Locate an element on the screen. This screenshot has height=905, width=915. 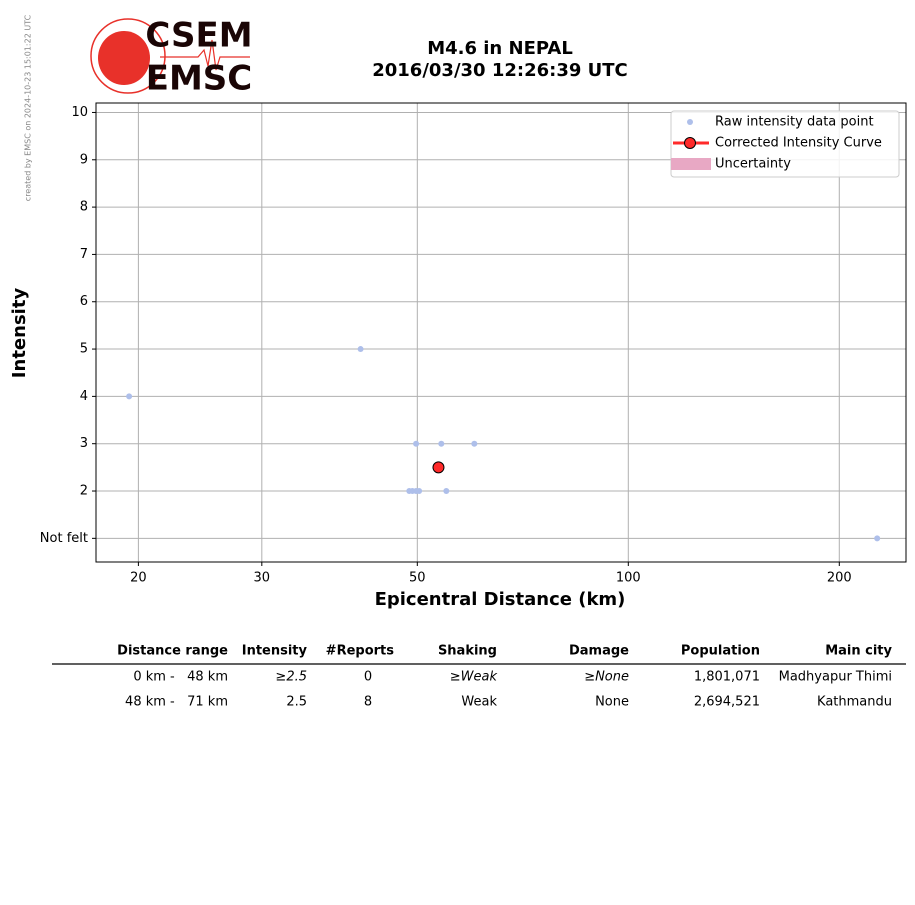
table-cell: ≥Weak is located at coordinates (474, 677).